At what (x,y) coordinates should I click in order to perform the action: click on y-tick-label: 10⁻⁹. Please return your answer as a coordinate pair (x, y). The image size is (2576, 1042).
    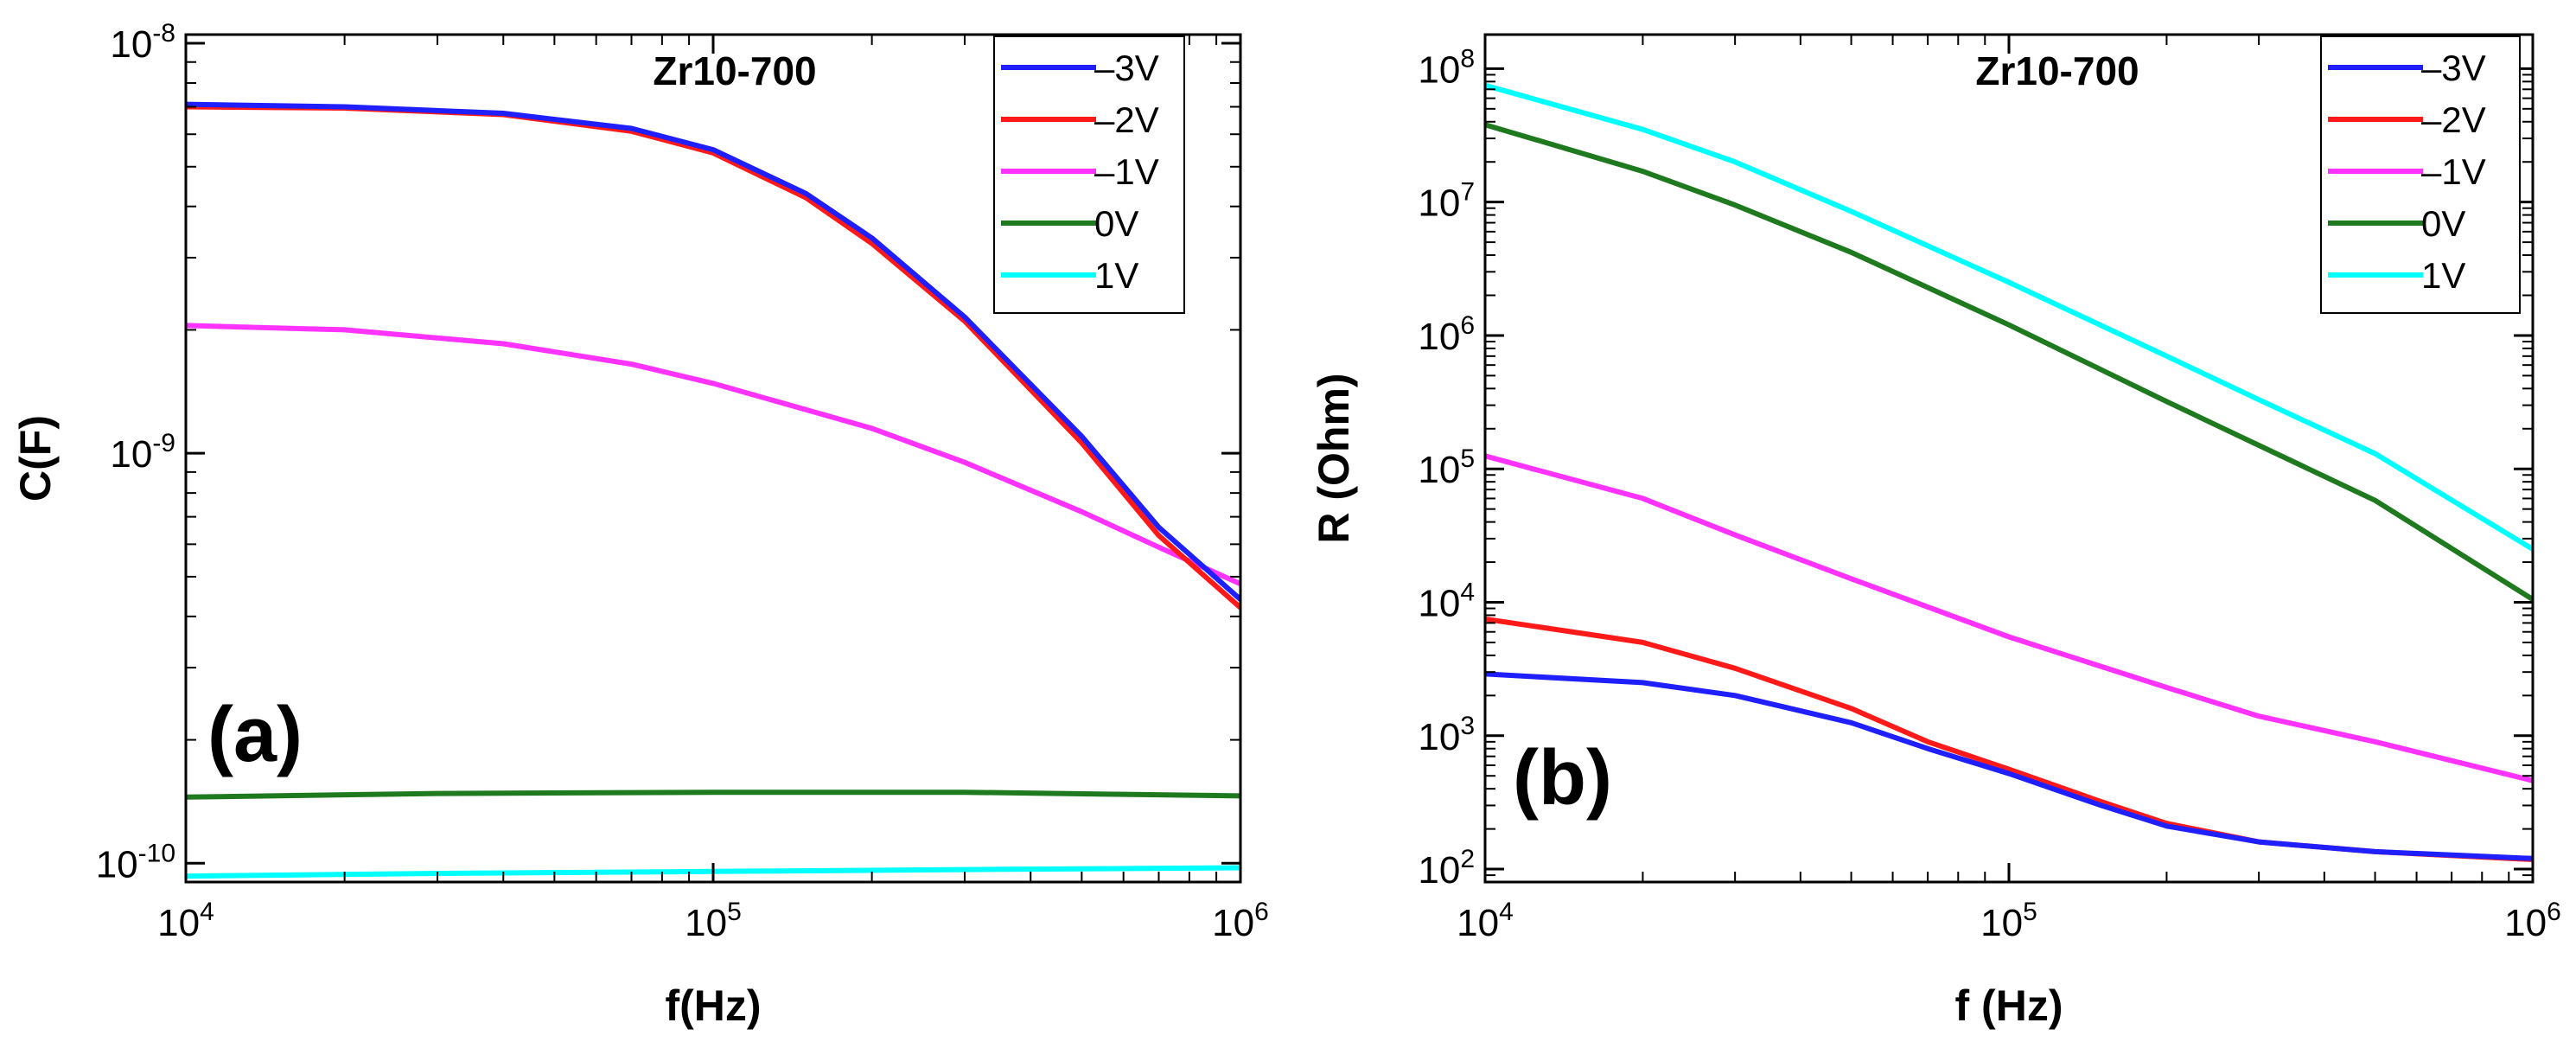
    Looking at the image, I should click on (142, 453).